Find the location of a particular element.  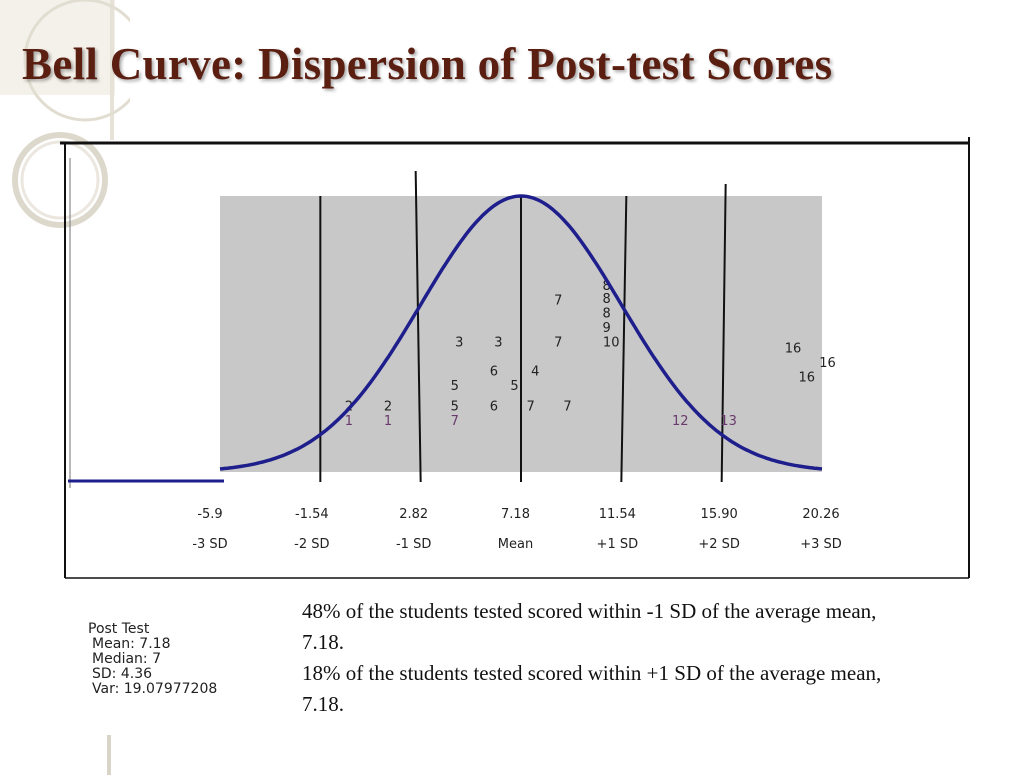

score-label: 9 is located at coordinates (606, 328).